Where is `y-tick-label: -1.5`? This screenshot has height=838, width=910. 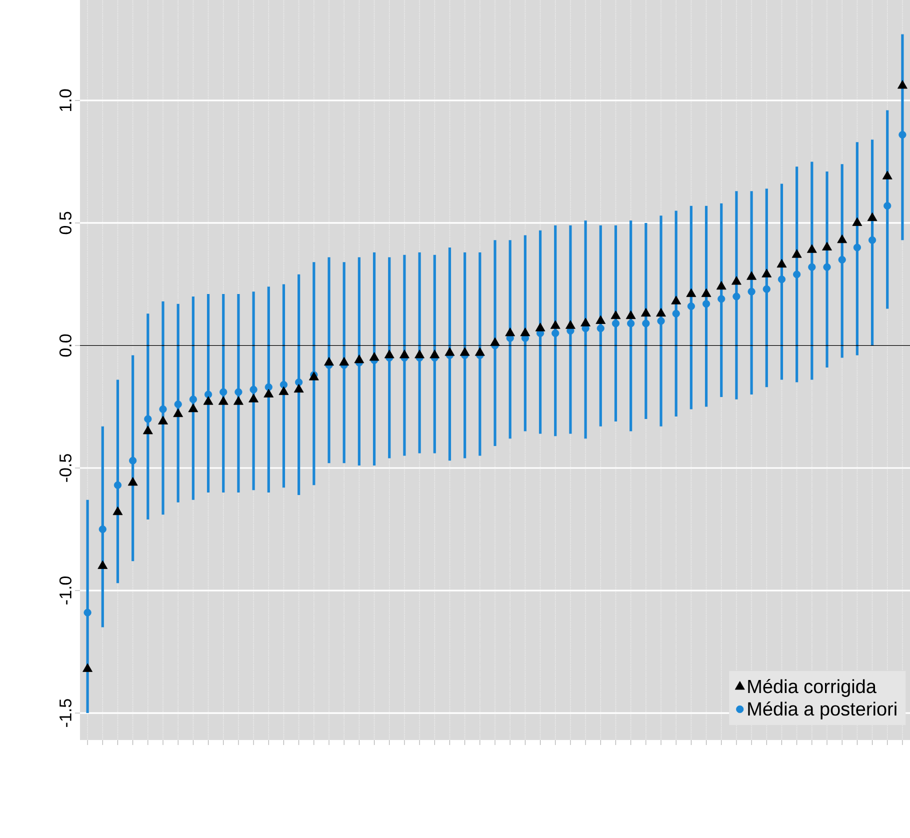 y-tick-label: -1.5 is located at coordinates (66, 713).